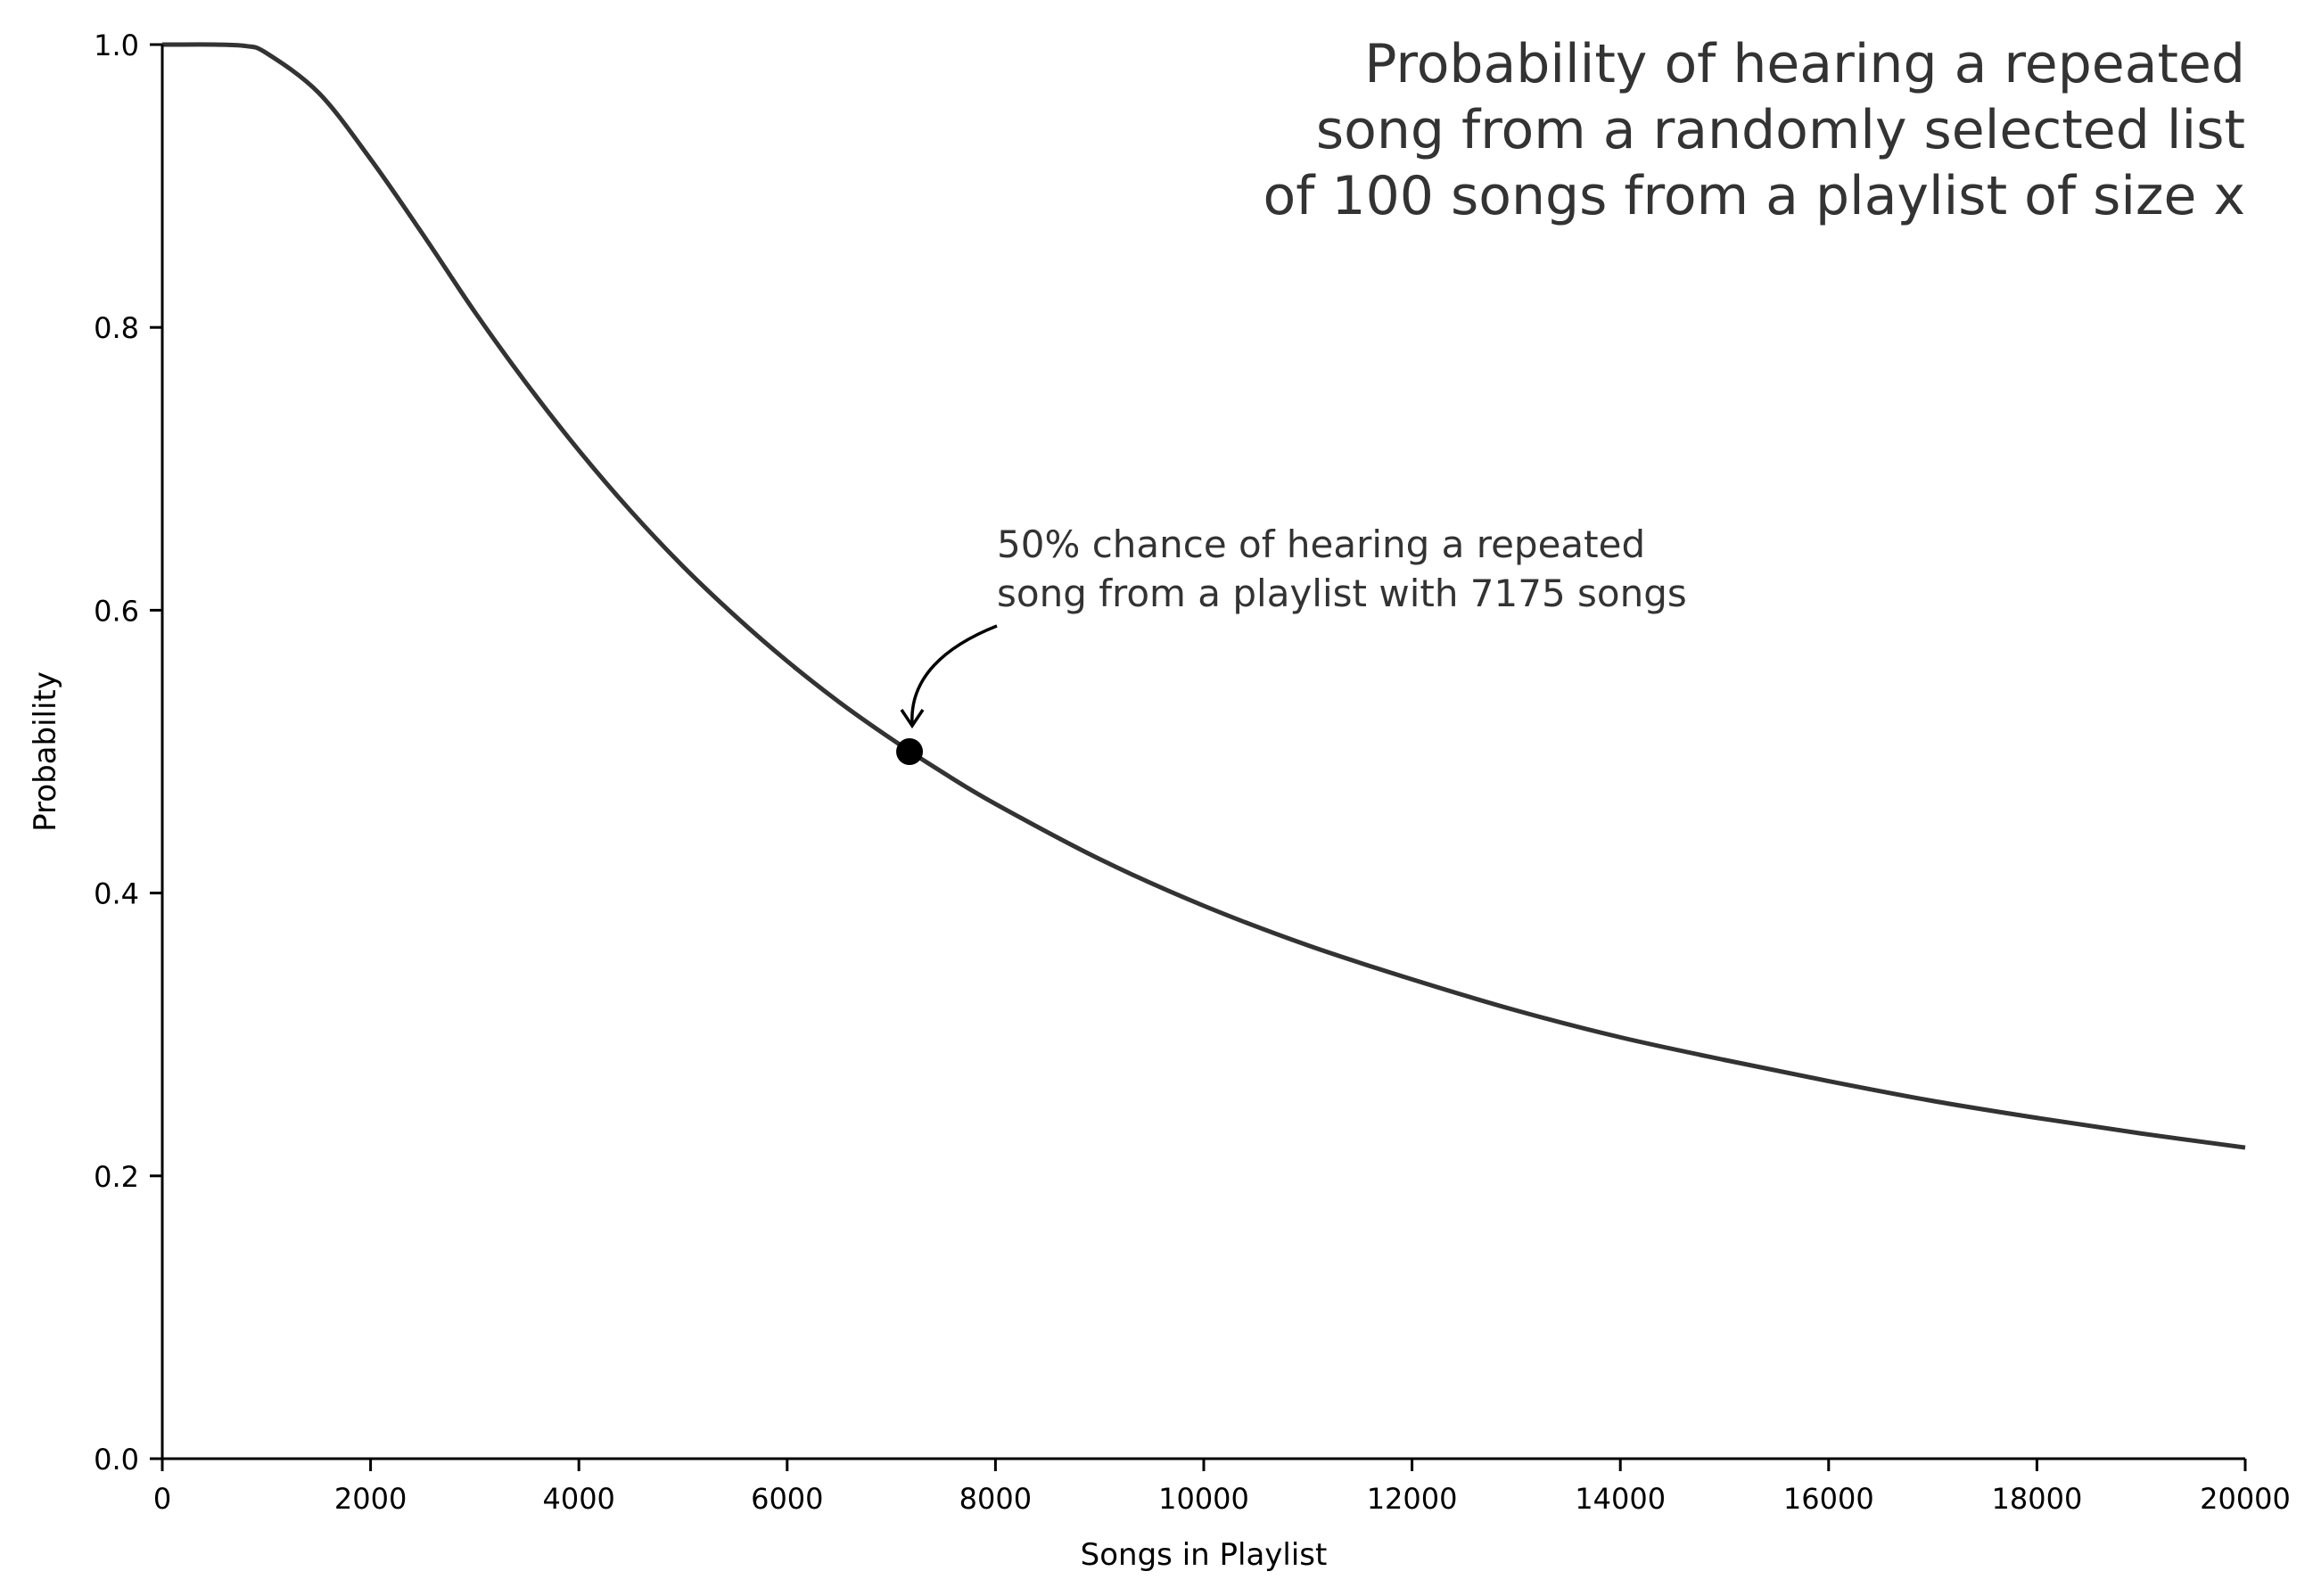 The width and height of the screenshot is (2321, 1596). Describe the element at coordinates (162, 1499) in the screenshot. I see `x-tick-label: 0` at that location.